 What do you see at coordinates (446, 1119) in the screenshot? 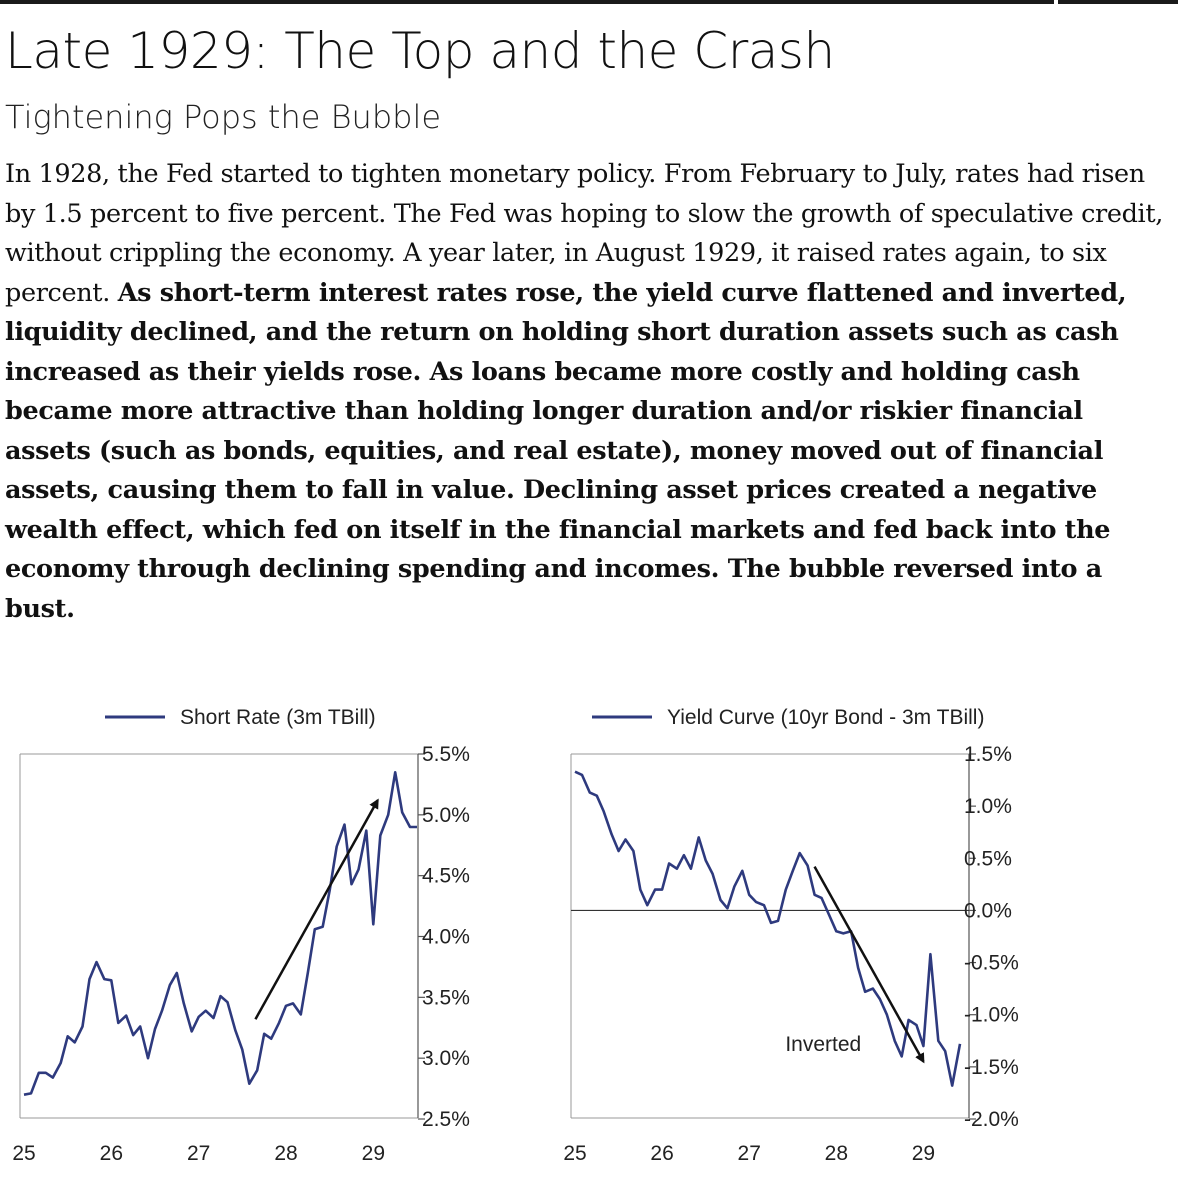
I see `y-tick-label: 2.5%` at bounding box center [446, 1119].